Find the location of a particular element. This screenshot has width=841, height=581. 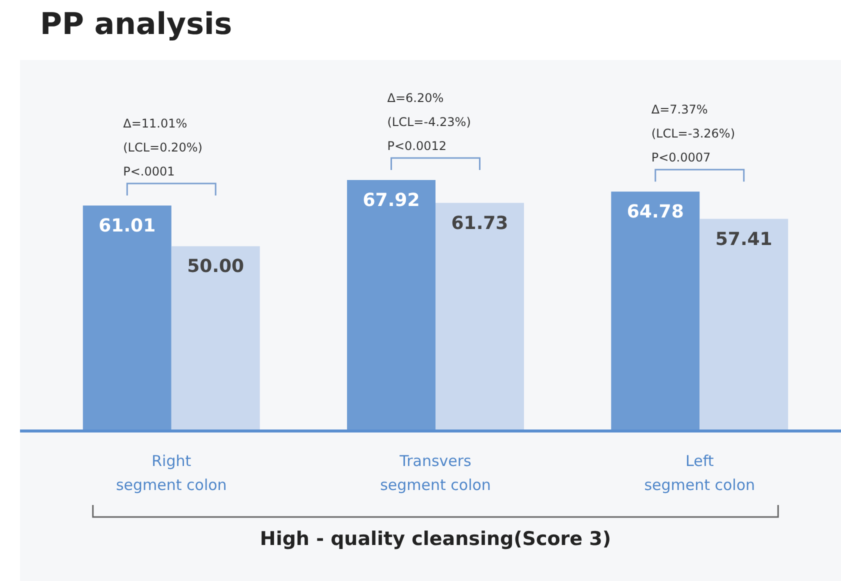

x-axis-title: High - quality cleansing(Score 3) is located at coordinates (436, 539).